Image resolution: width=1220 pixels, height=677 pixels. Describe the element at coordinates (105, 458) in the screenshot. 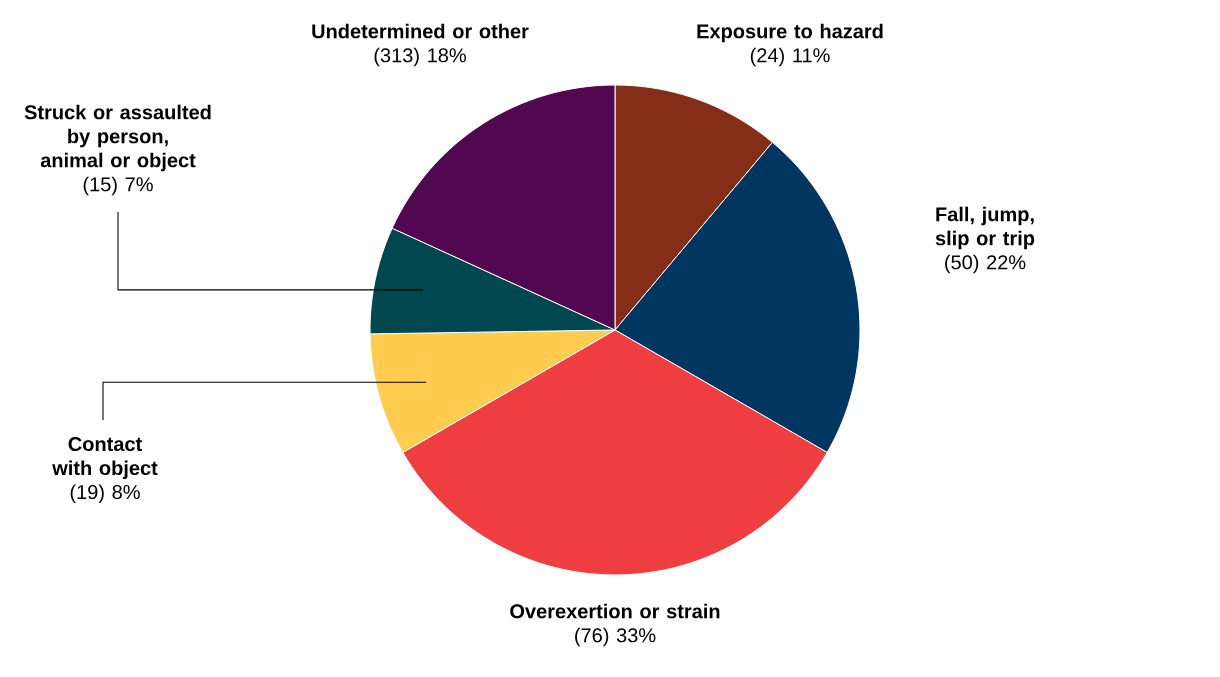

I see `slice-label: Contact with object` at that location.